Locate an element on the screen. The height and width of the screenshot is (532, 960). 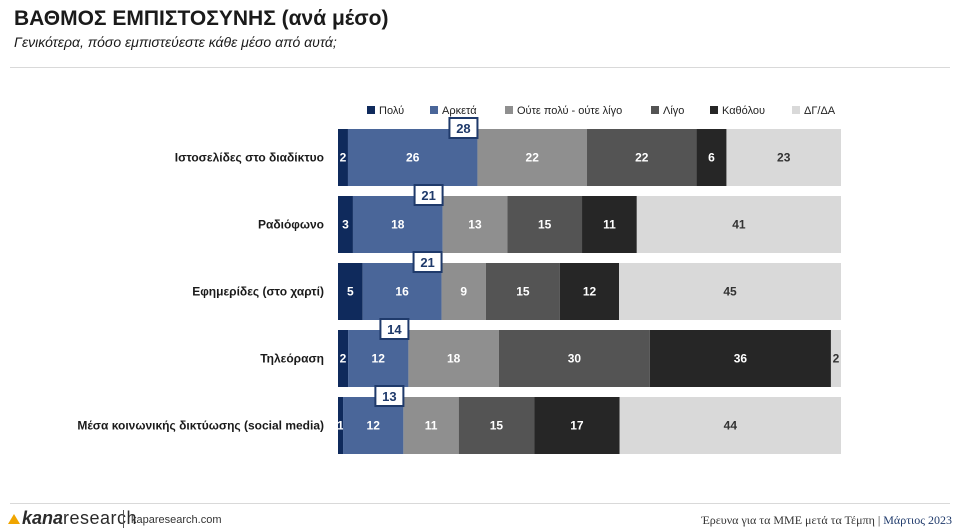
legend-item-5: ΔΓ/ΔΑ is located at coordinates (814, 111).